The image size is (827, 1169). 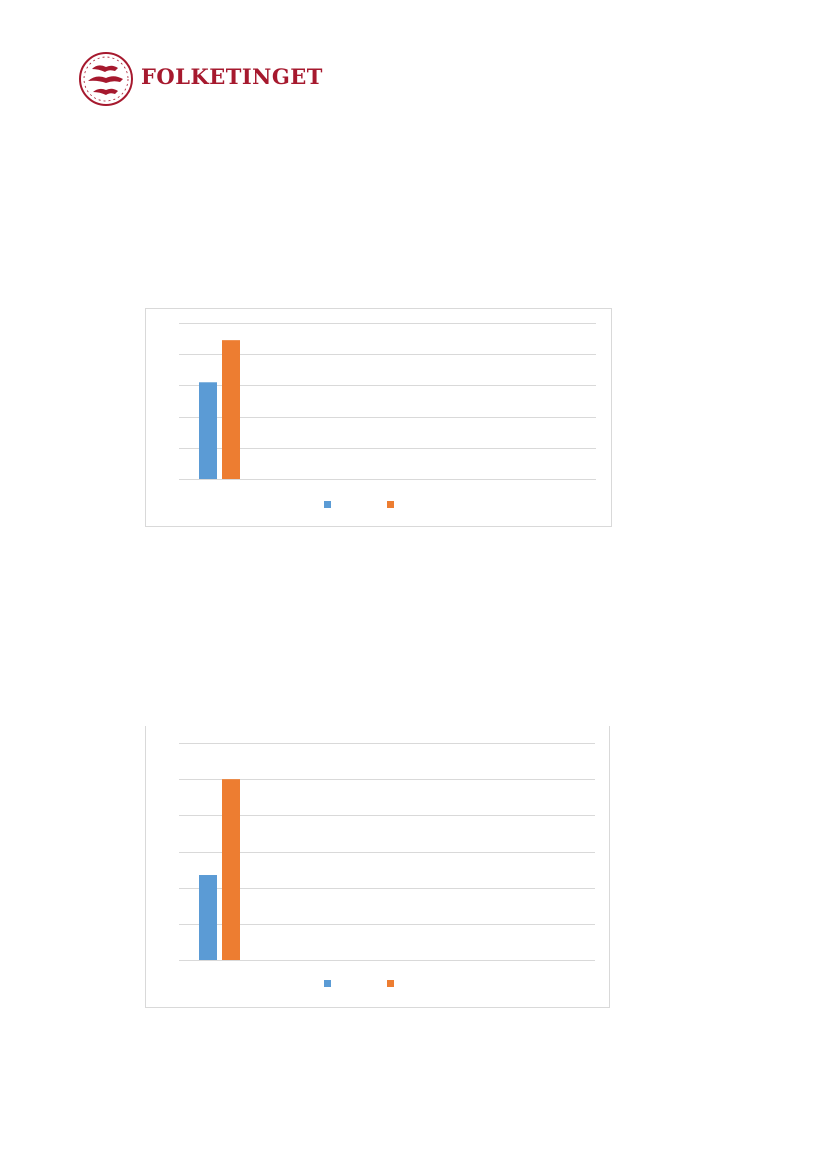 I want to click on bar-chart-2-svg, so click(x=377, y=867).